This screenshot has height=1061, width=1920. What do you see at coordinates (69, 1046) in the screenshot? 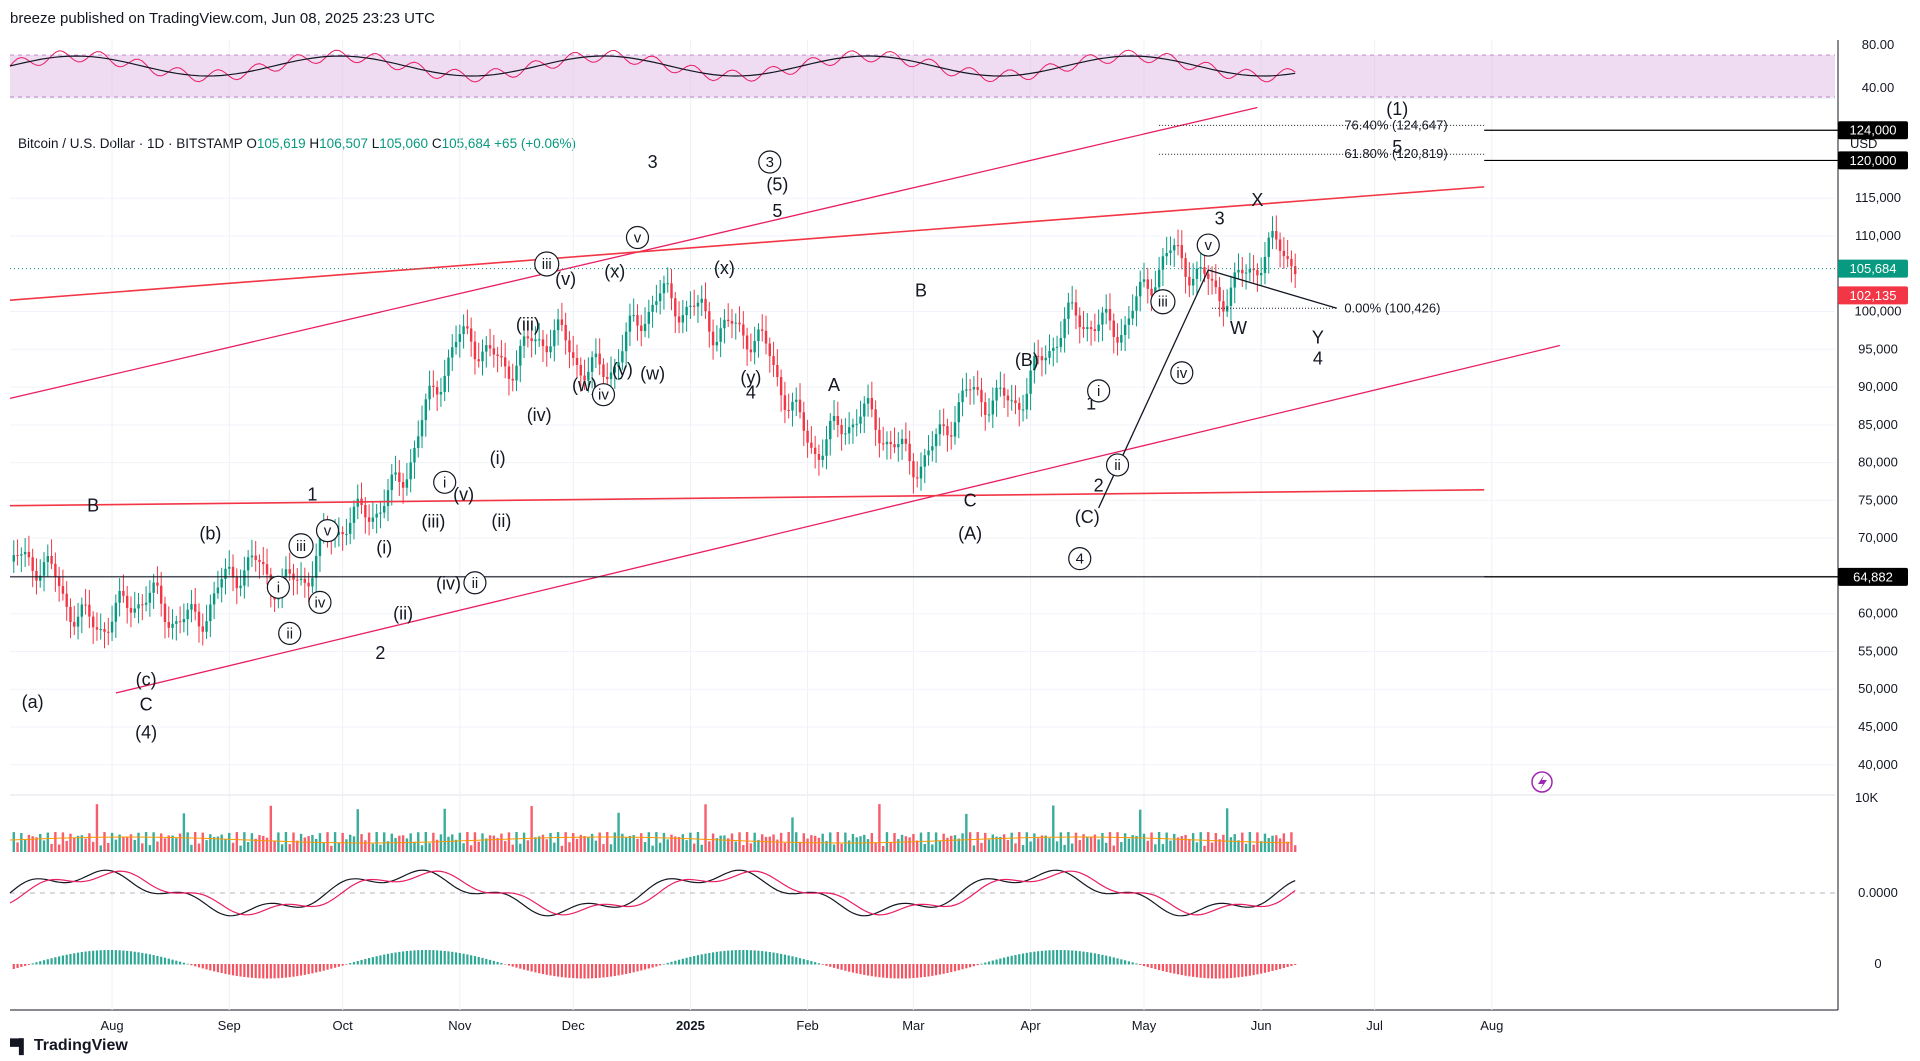
I see `tradingview-logo: ▀▌ TradingView` at bounding box center [69, 1046].